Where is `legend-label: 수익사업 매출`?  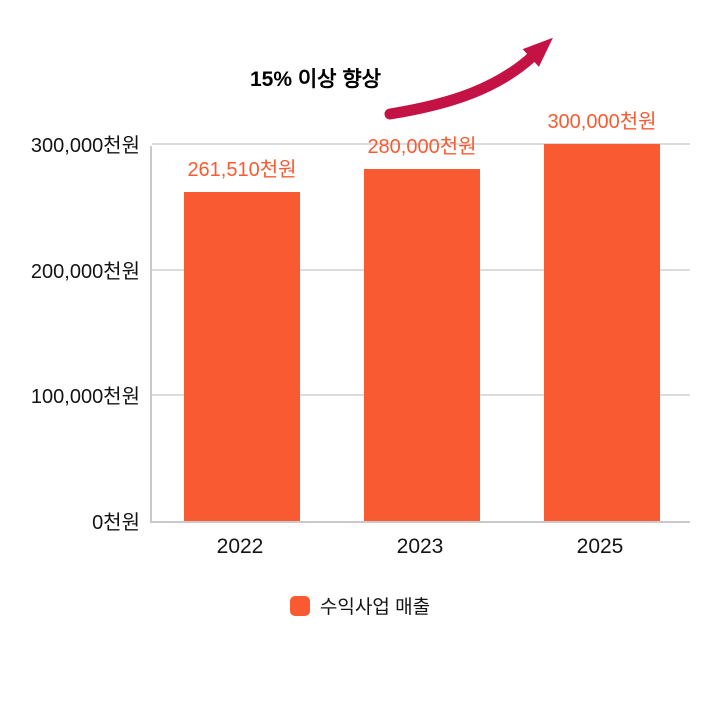 legend-label: 수익사업 매출 is located at coordinates (375, 607).